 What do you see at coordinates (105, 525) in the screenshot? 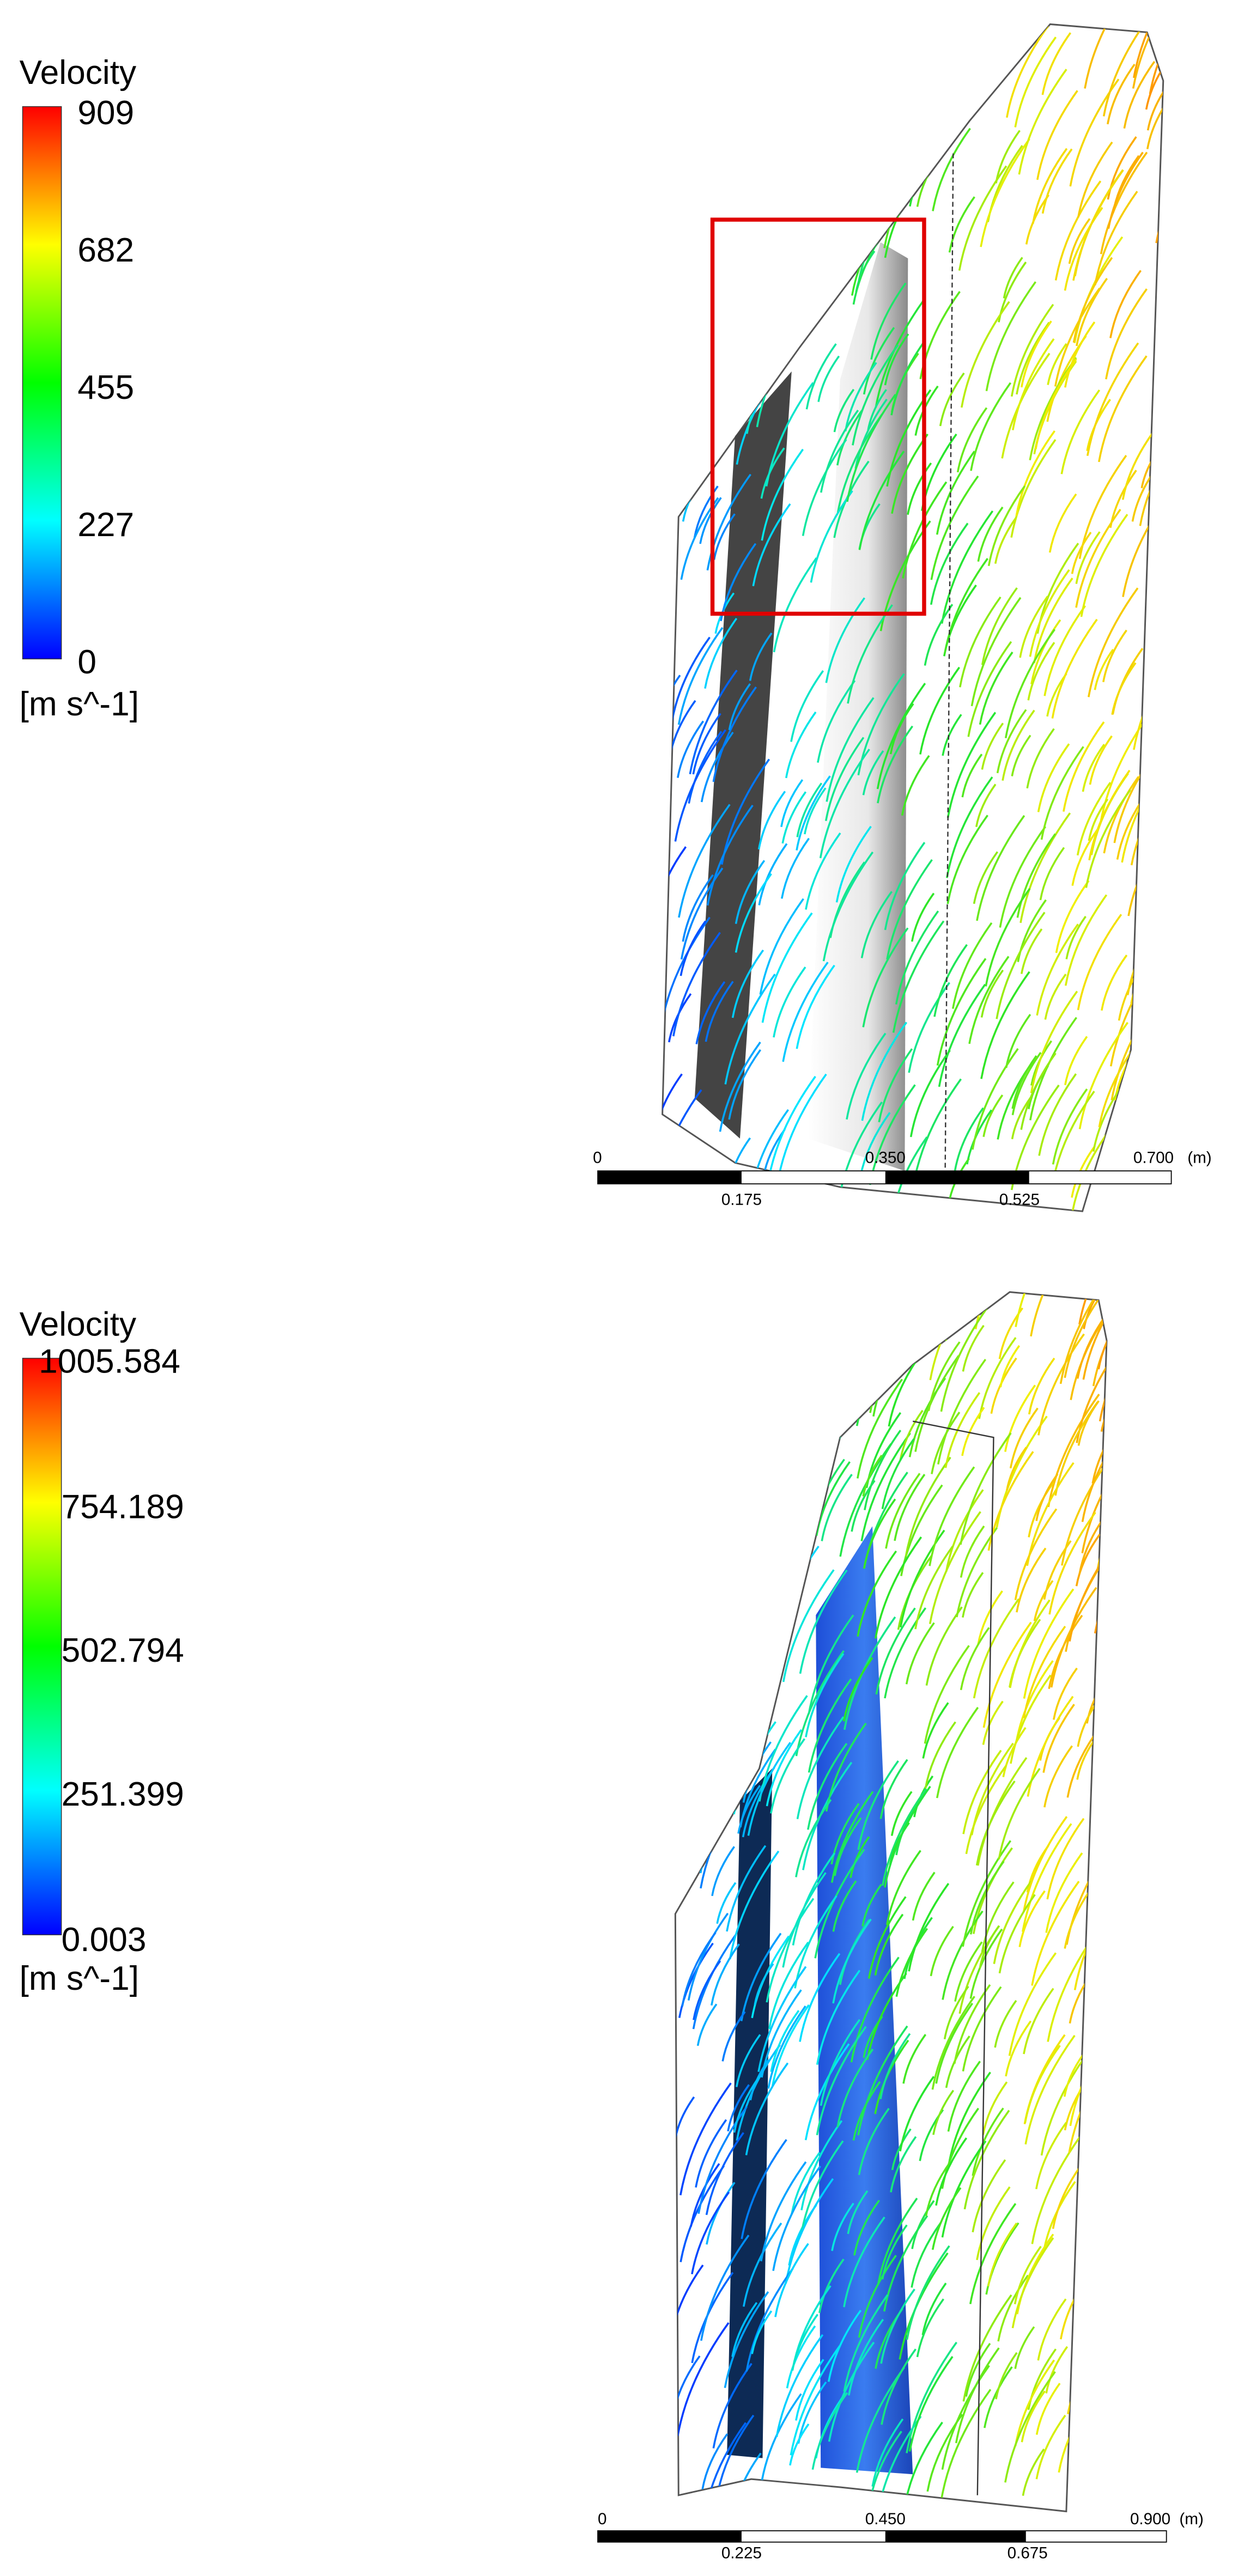
I see `legend-label: 227` at bounding box center [105, 525].